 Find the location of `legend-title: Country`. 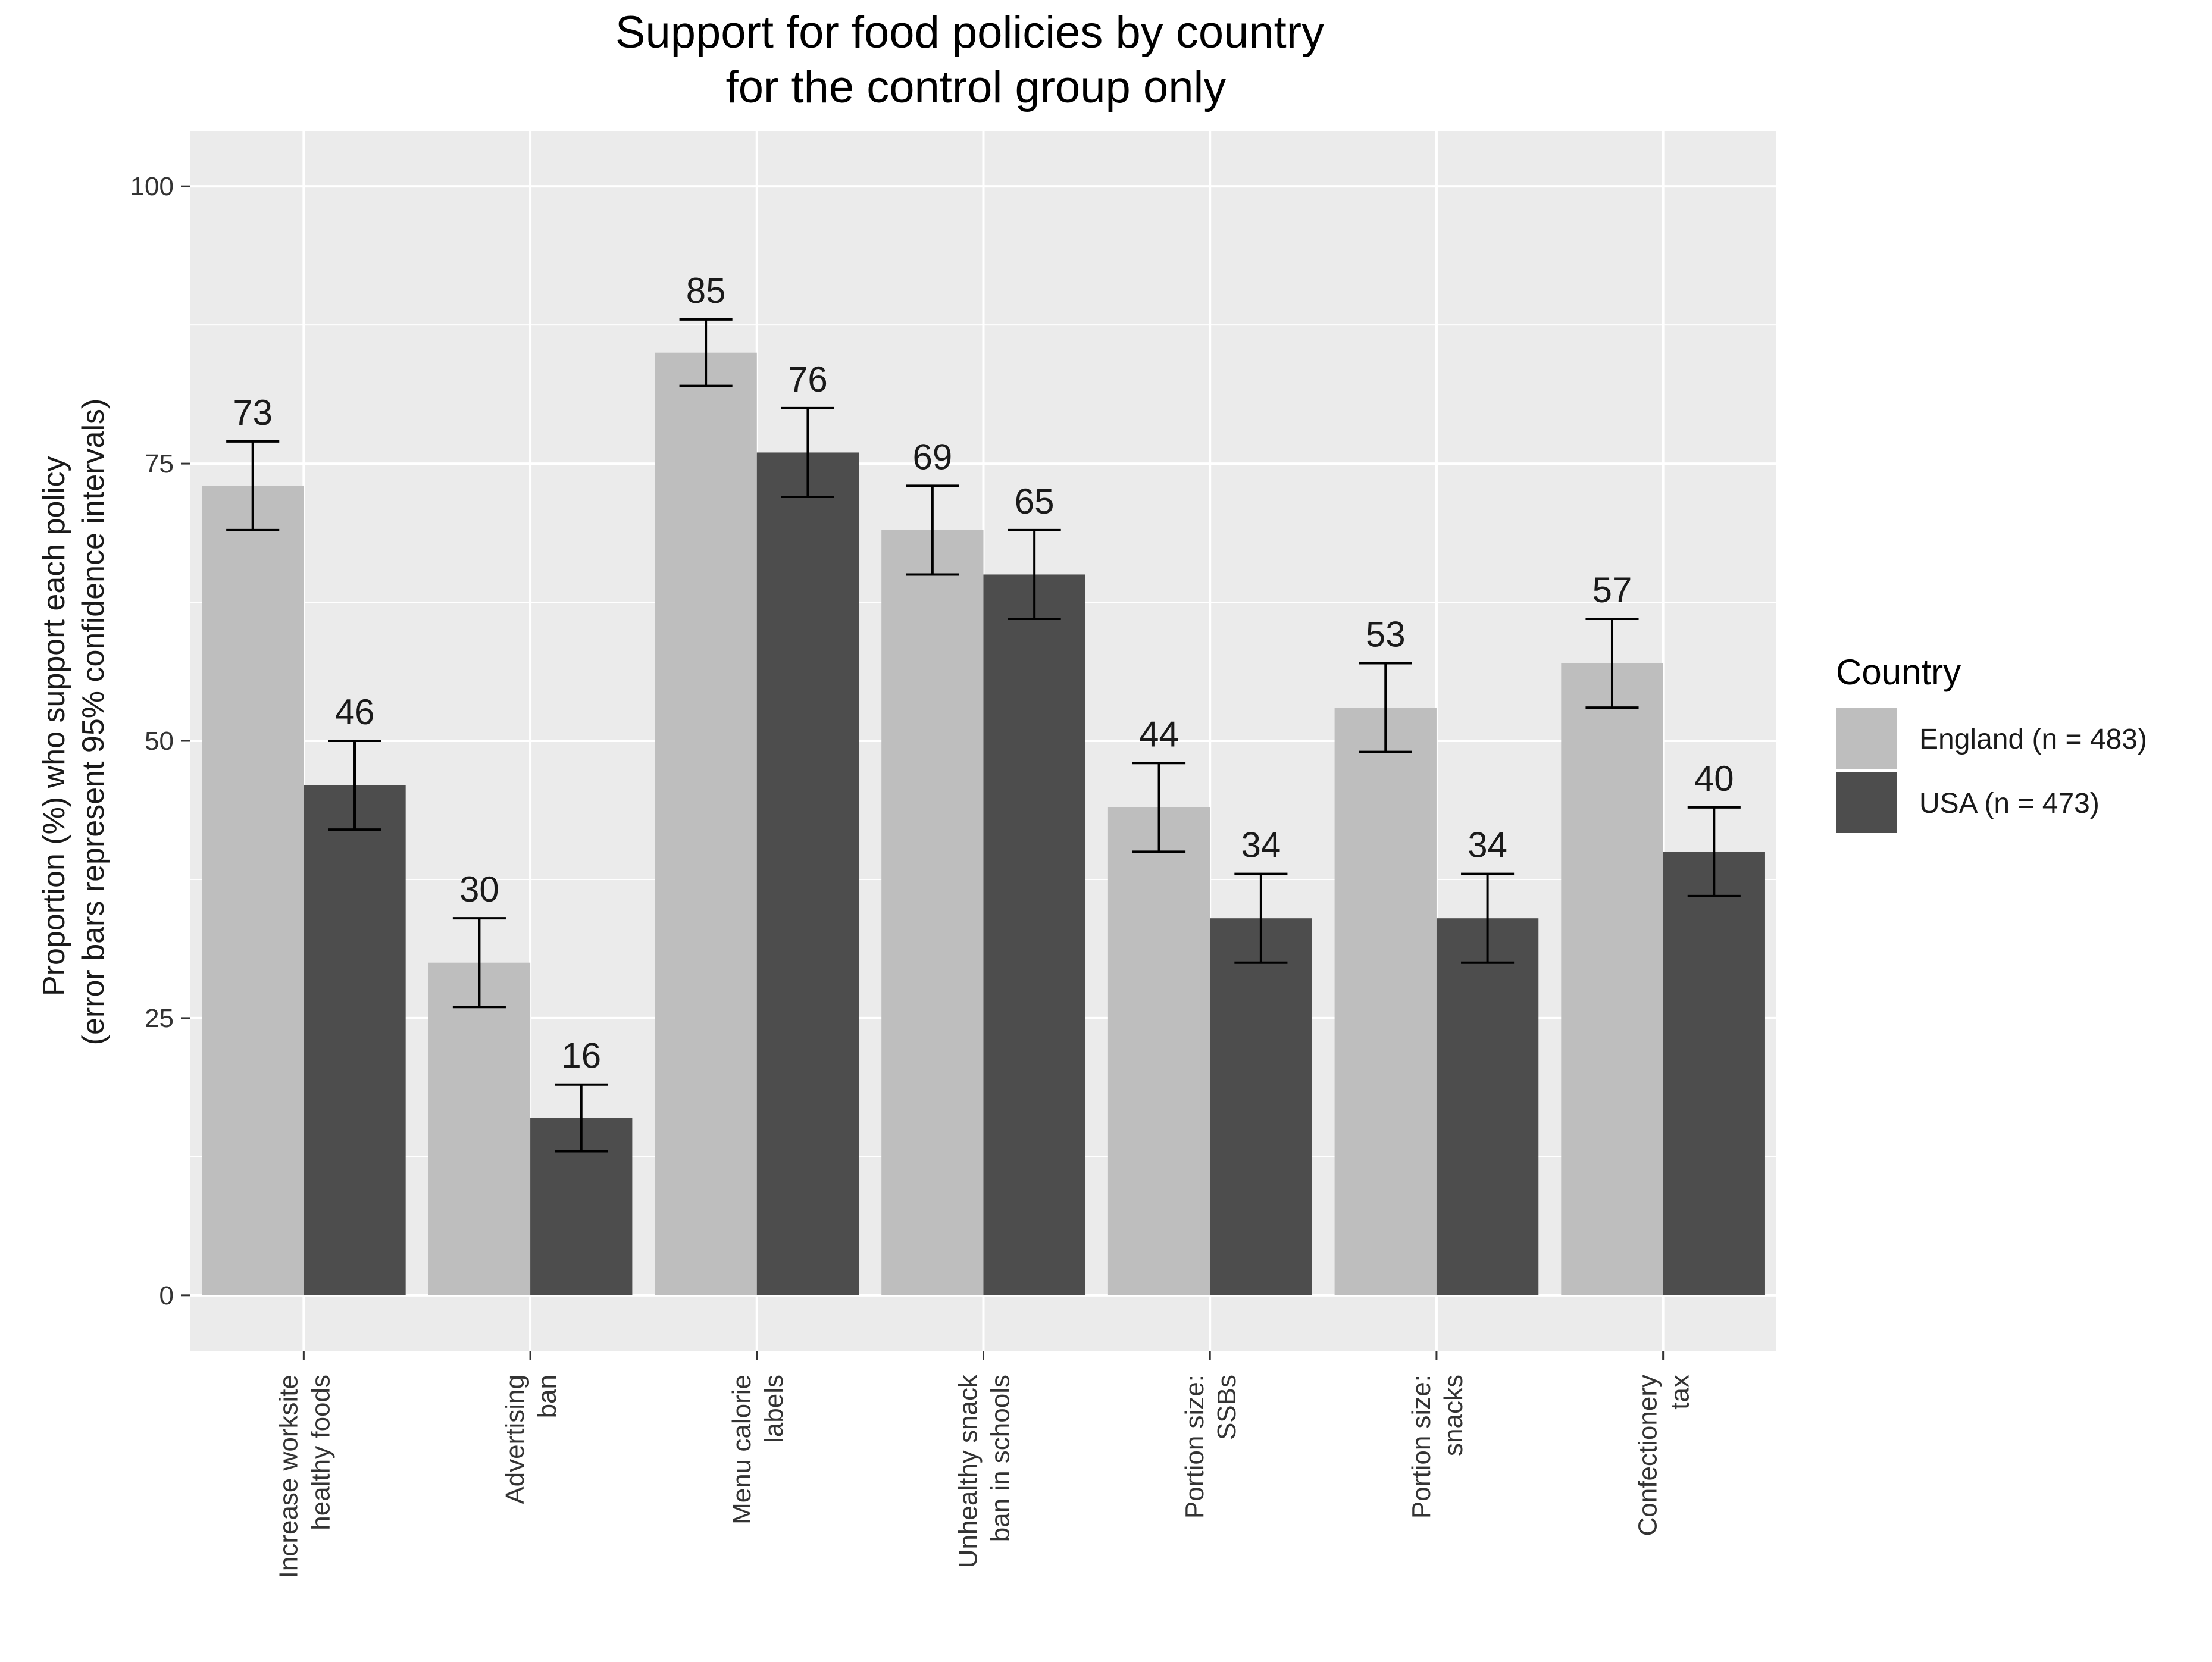

legend-title: Country is located at coordinates (1899, 672).